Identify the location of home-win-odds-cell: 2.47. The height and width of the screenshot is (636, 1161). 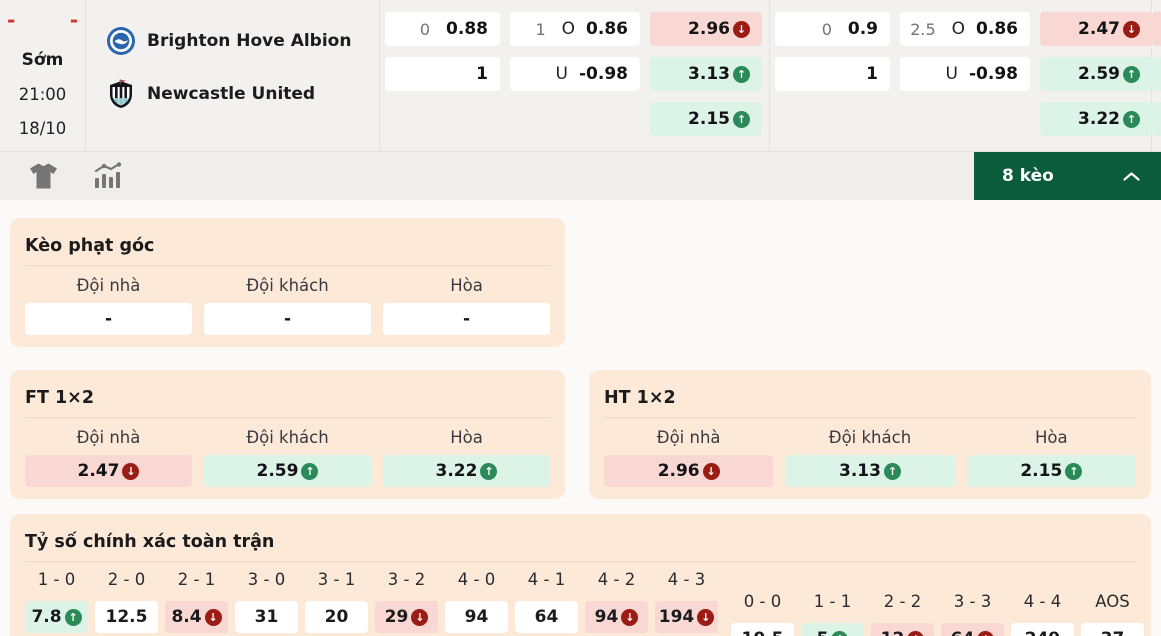
(1096, 29).